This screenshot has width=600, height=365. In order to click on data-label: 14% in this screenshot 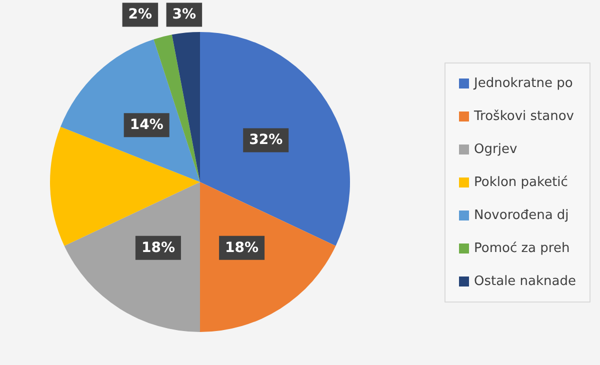, I will do `click(147, 125)`.